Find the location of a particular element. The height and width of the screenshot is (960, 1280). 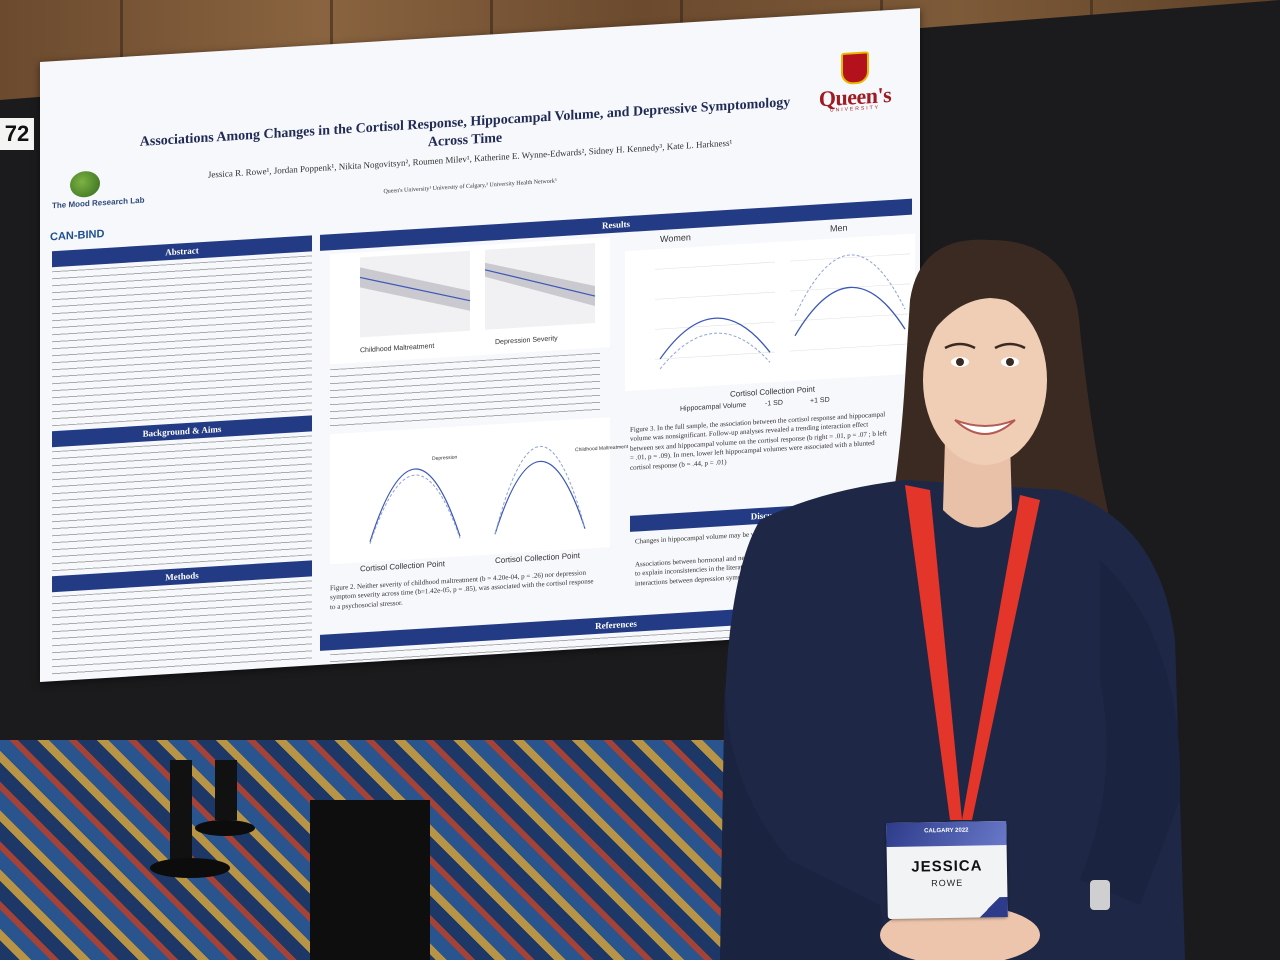

background-text is located at coordinates (182, 503).